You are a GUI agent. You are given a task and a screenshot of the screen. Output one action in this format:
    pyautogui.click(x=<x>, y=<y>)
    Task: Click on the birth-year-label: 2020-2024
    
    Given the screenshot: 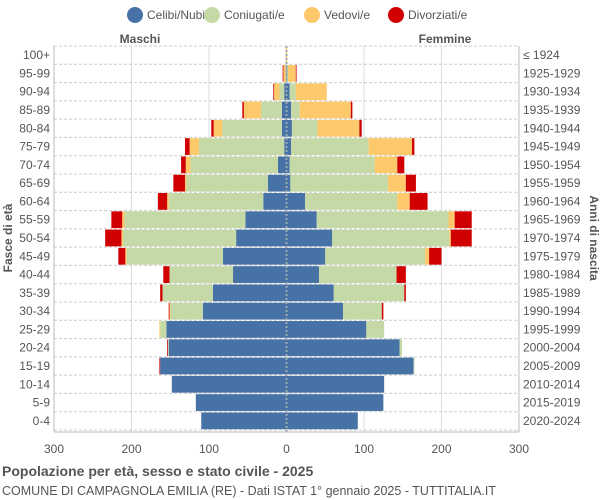 What is the action you would take?
    pyautogui.click(x=552, y=421)
    